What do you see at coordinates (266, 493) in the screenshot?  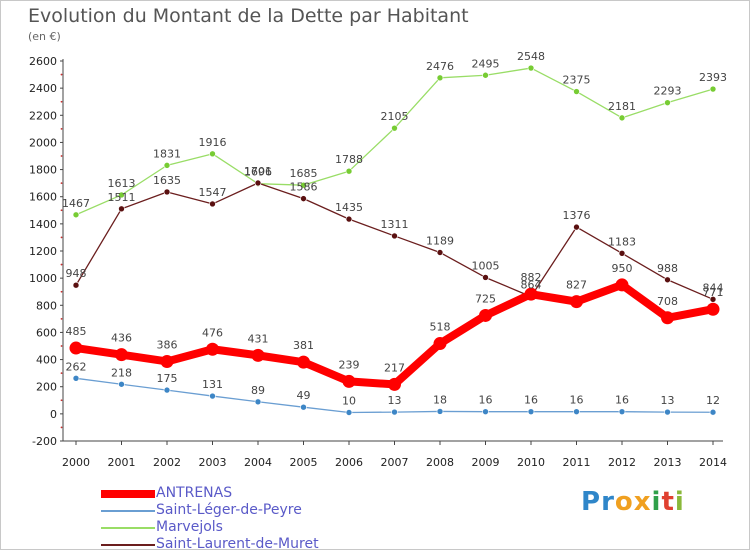 I see `legend-item: ANTRENAS` at bounding box center [266, 493].